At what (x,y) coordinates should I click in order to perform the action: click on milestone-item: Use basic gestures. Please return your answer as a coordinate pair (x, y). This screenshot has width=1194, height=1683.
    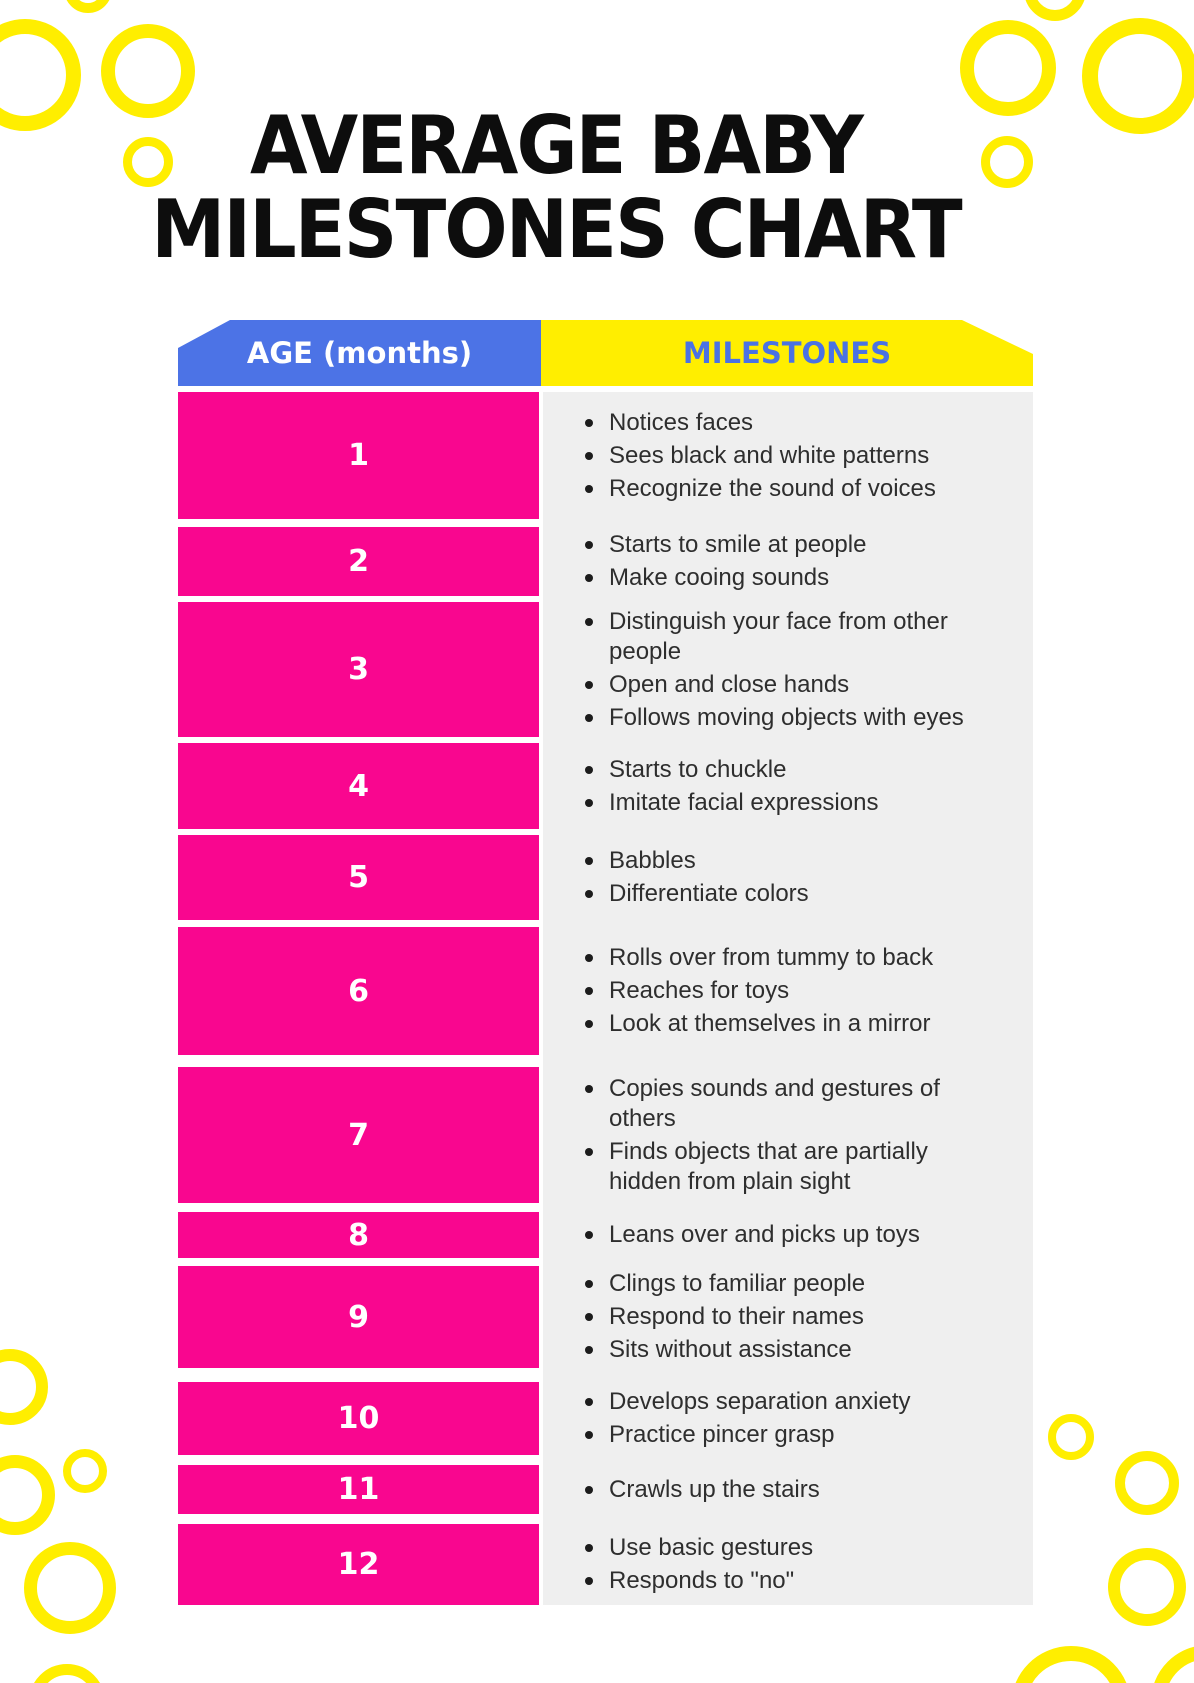
    Looking at the image, I should click on (795, 1548).